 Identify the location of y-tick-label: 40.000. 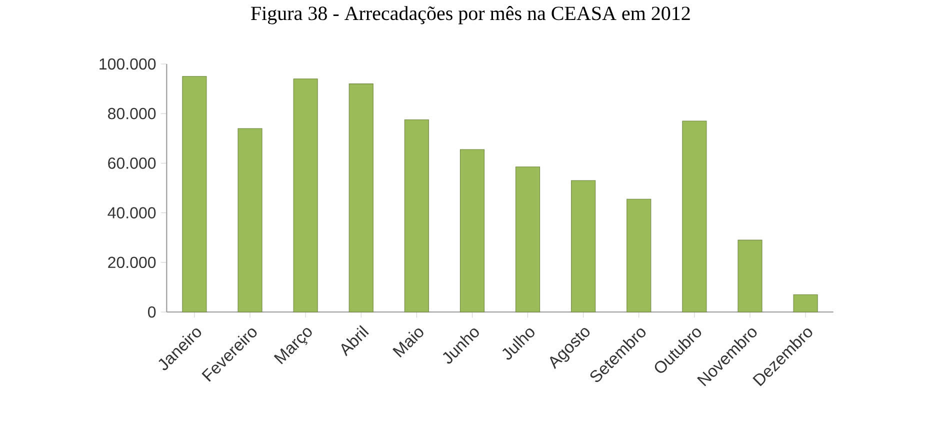
(132, 212).